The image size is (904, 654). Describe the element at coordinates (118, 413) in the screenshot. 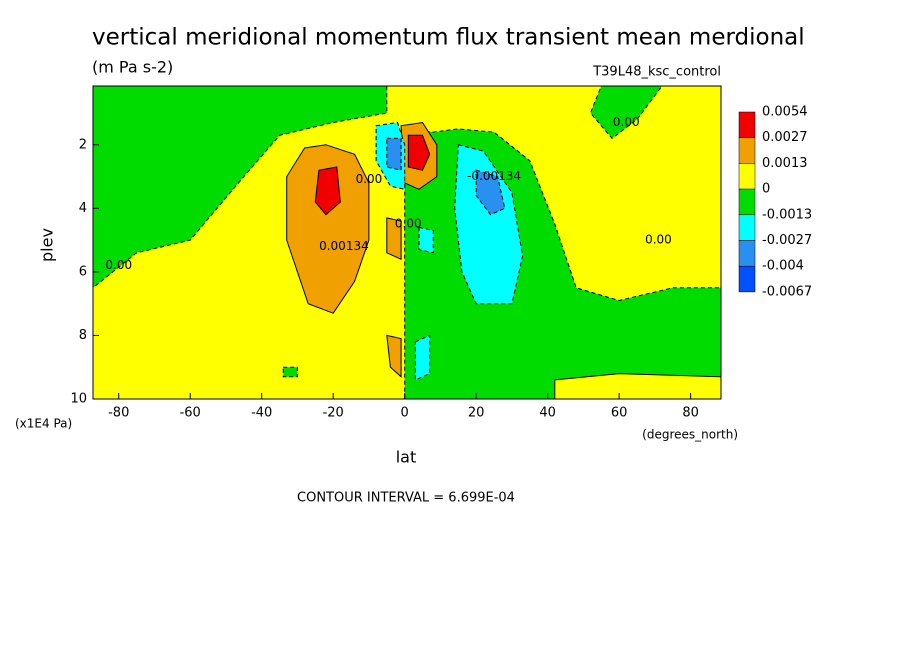

I see `x-tick-label: -80` at that location.